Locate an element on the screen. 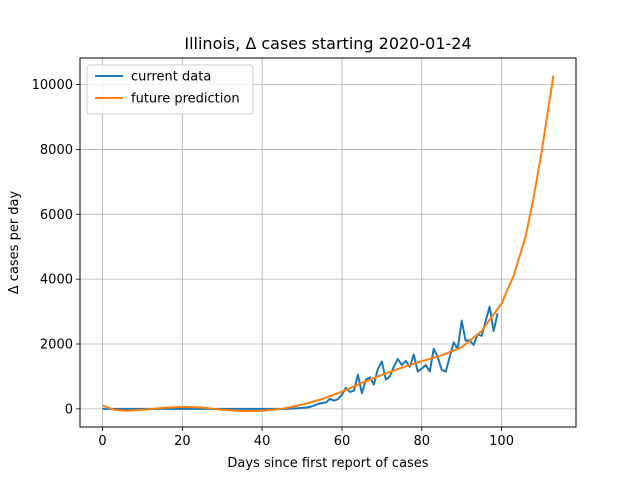 The width and height of the screenshot is (640, 480). y-tick-label: 0 is located at coordinates (69, 409).